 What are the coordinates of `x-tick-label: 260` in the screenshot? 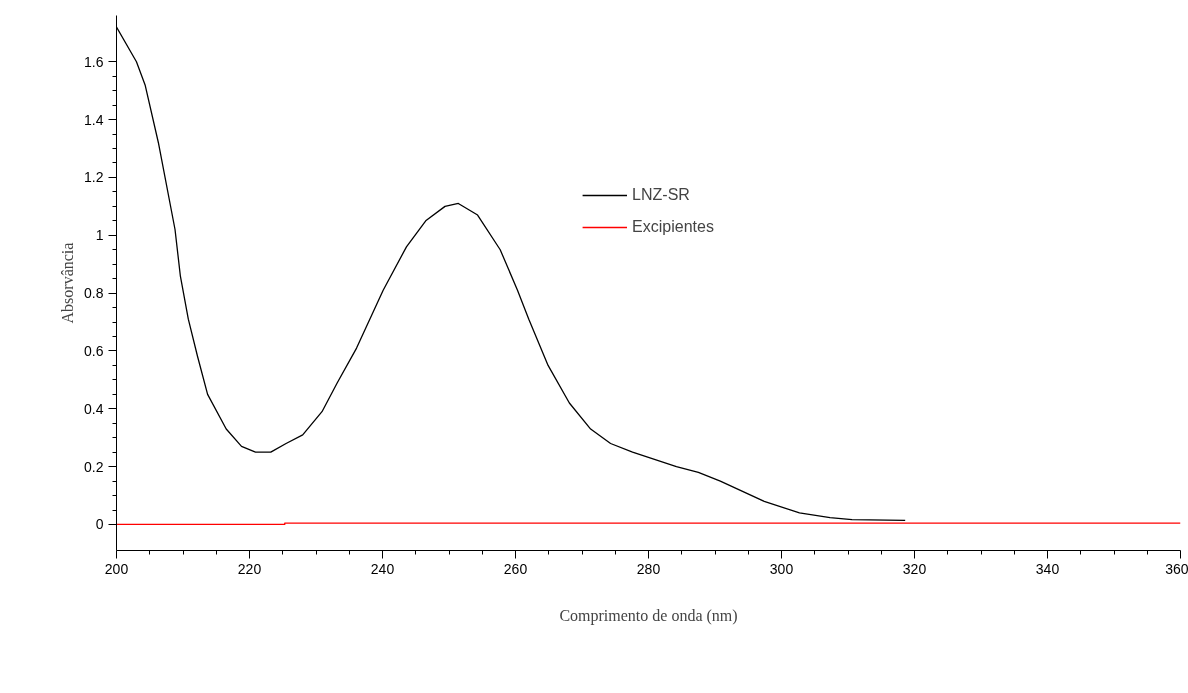 It's located at (515, 568).